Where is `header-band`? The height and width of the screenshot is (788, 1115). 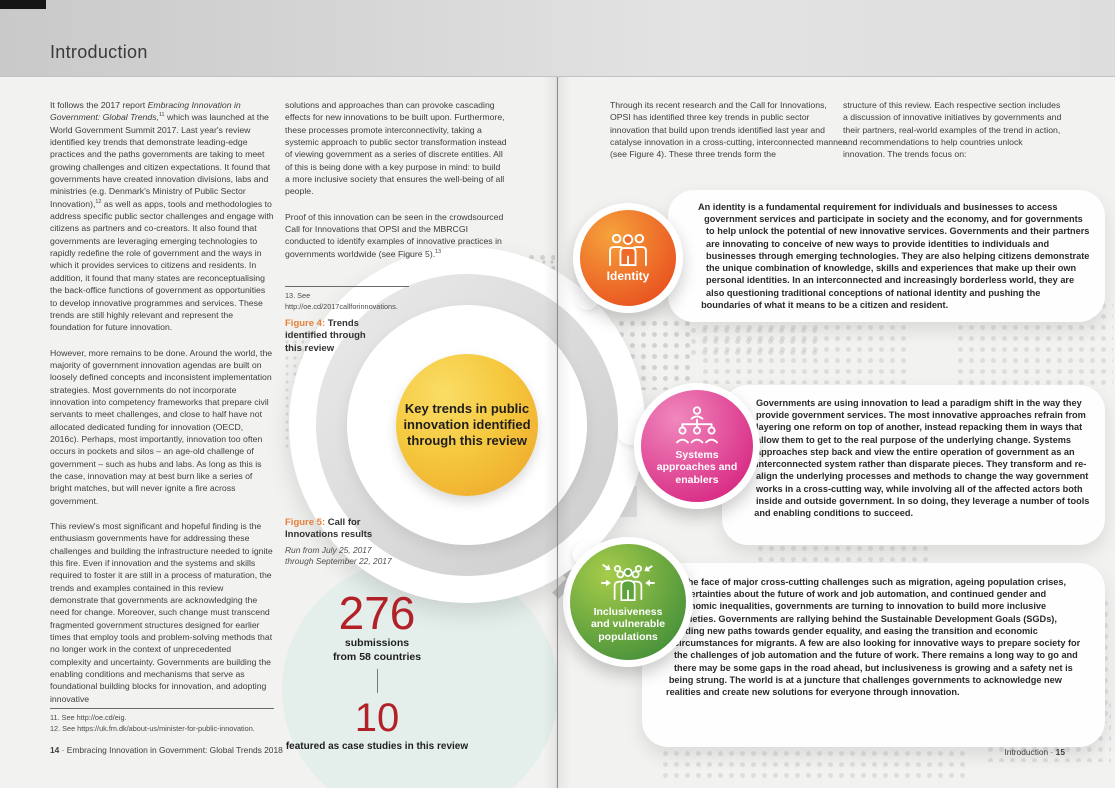 header-band is located at coordinates (557, 38).